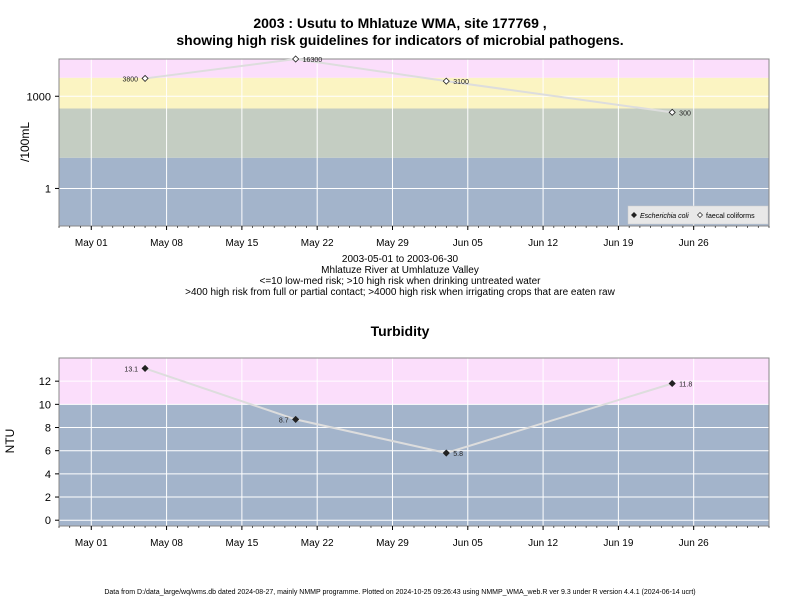  I want to click on y-tick-label: 12, so click(45, 382).